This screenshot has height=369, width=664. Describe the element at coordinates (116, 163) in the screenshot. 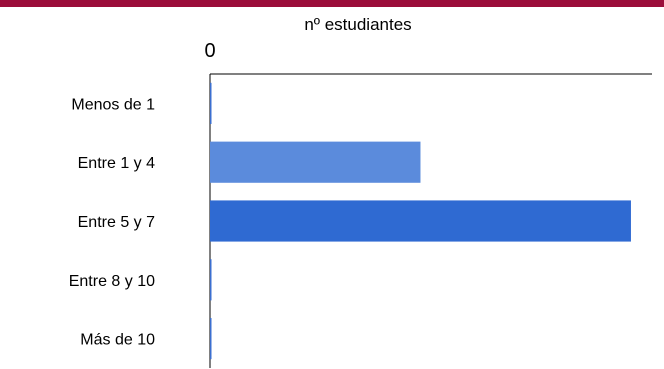

I see `category-label: Entre 1 y 4` at that location.